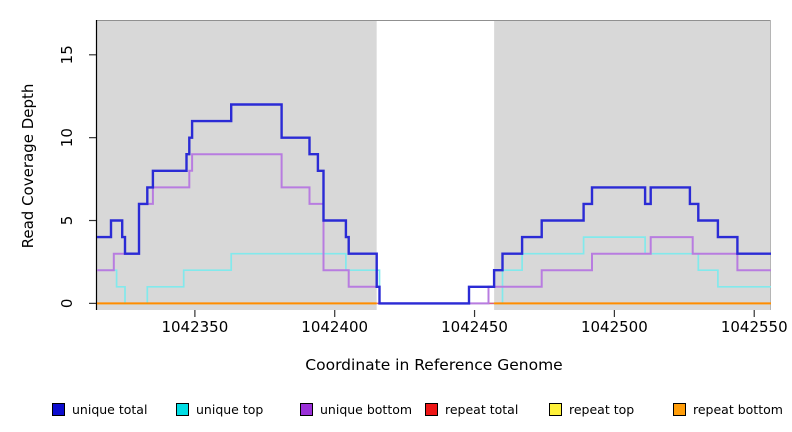  I want to click on legend-item-unique-total: unique total, so click(99, 409).